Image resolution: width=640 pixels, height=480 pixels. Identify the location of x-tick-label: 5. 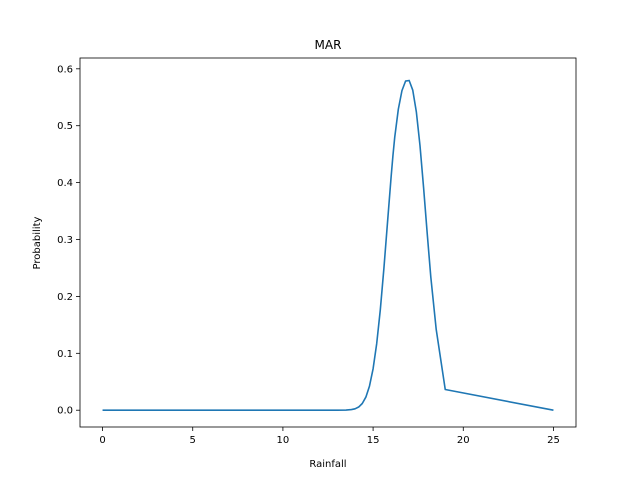
(193, 440).